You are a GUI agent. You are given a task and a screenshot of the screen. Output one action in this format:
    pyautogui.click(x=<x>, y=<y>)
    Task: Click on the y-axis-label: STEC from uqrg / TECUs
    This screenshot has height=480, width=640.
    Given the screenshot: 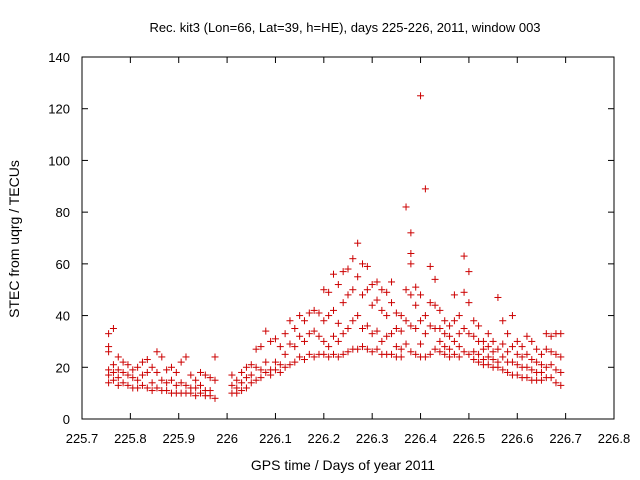 What is the action you would take?
    pyautogui.click(x=14, y=239)
    